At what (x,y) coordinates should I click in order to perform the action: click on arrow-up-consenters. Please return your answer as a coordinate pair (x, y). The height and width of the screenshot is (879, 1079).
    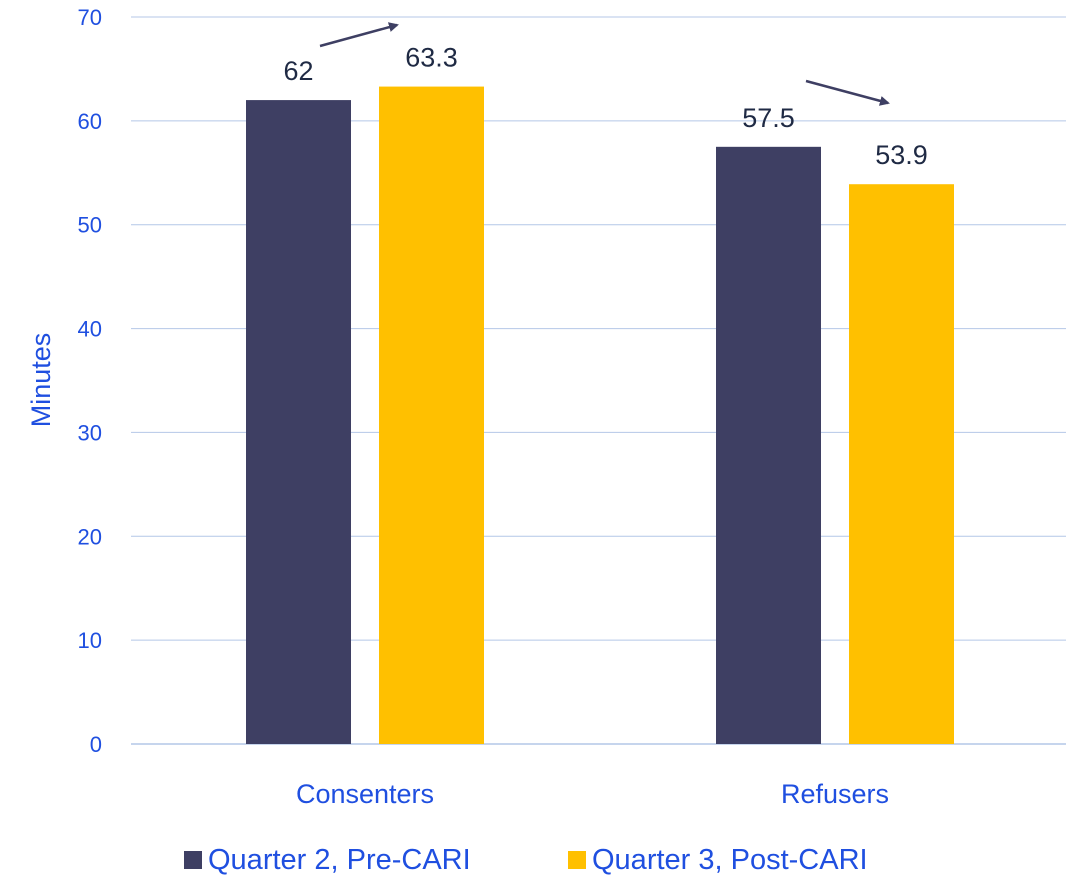
    Looking at the image, I should click on (359, 35).